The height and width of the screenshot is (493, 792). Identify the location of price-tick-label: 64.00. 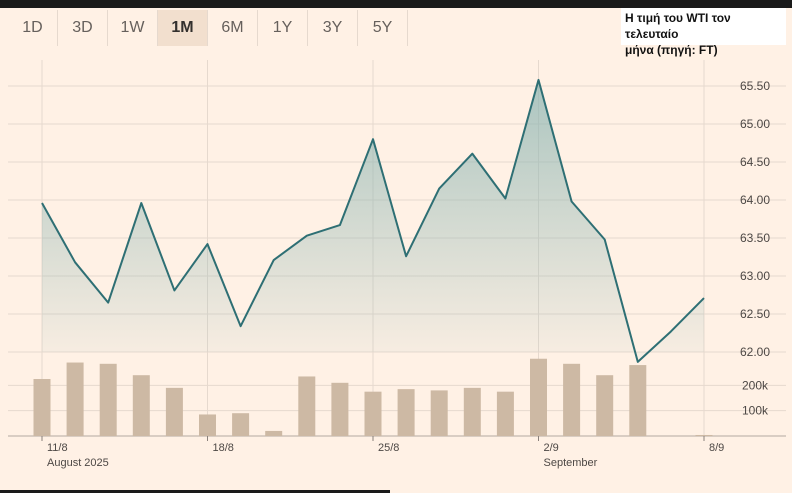
(755, 200).